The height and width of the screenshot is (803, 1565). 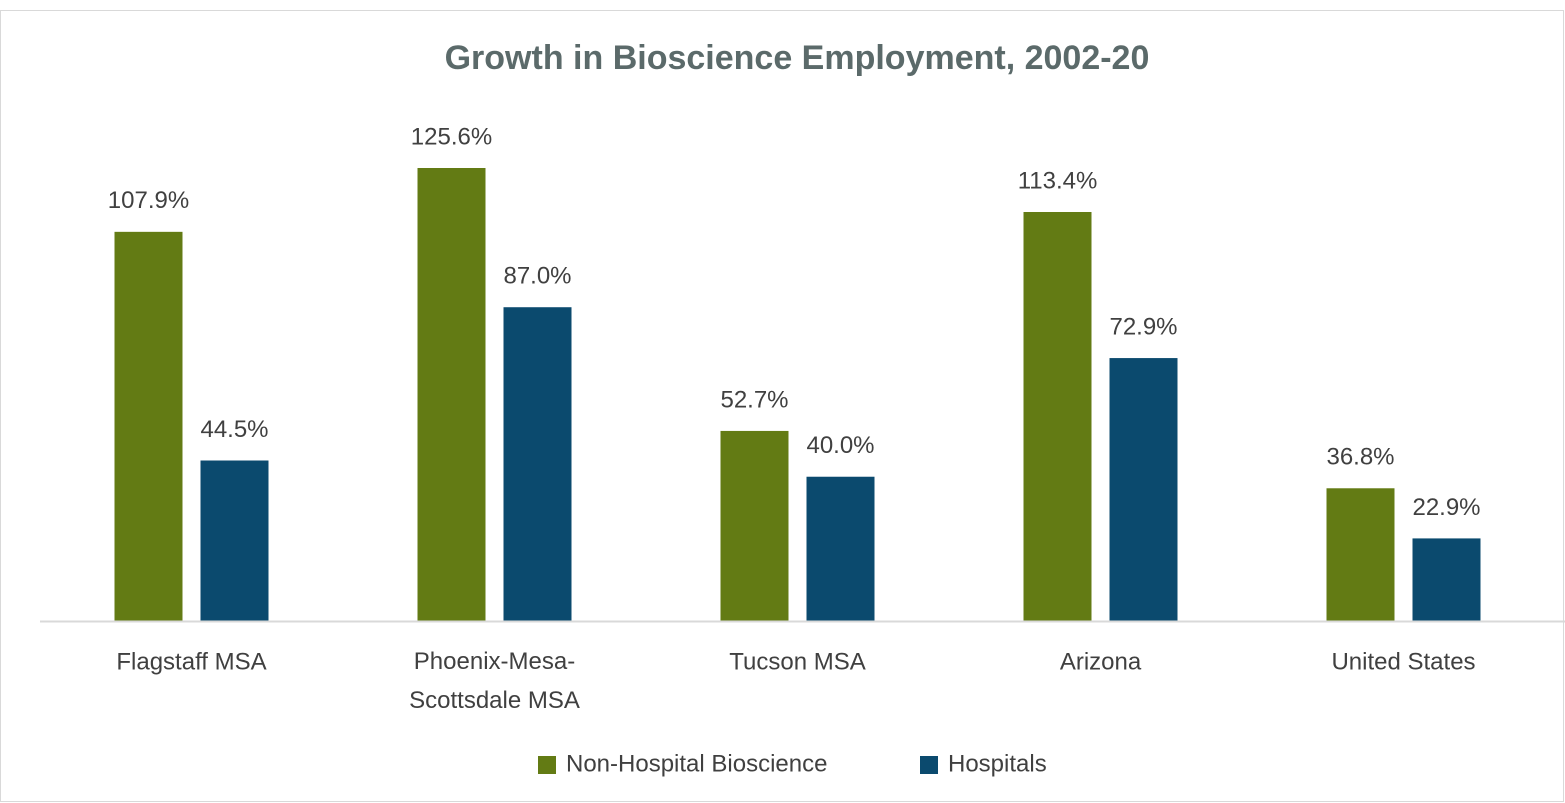 I want to click on data-label: 44.5%, so click(x=234, y=429).